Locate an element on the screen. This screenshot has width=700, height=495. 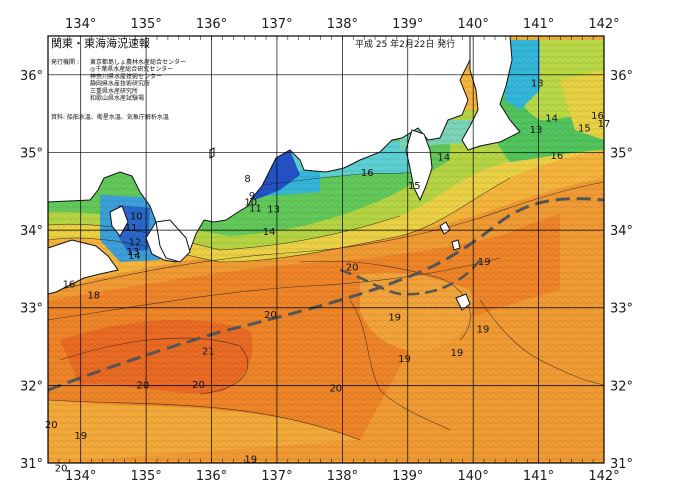
isotherm-label: 12 is located at coordinates (135, 243).